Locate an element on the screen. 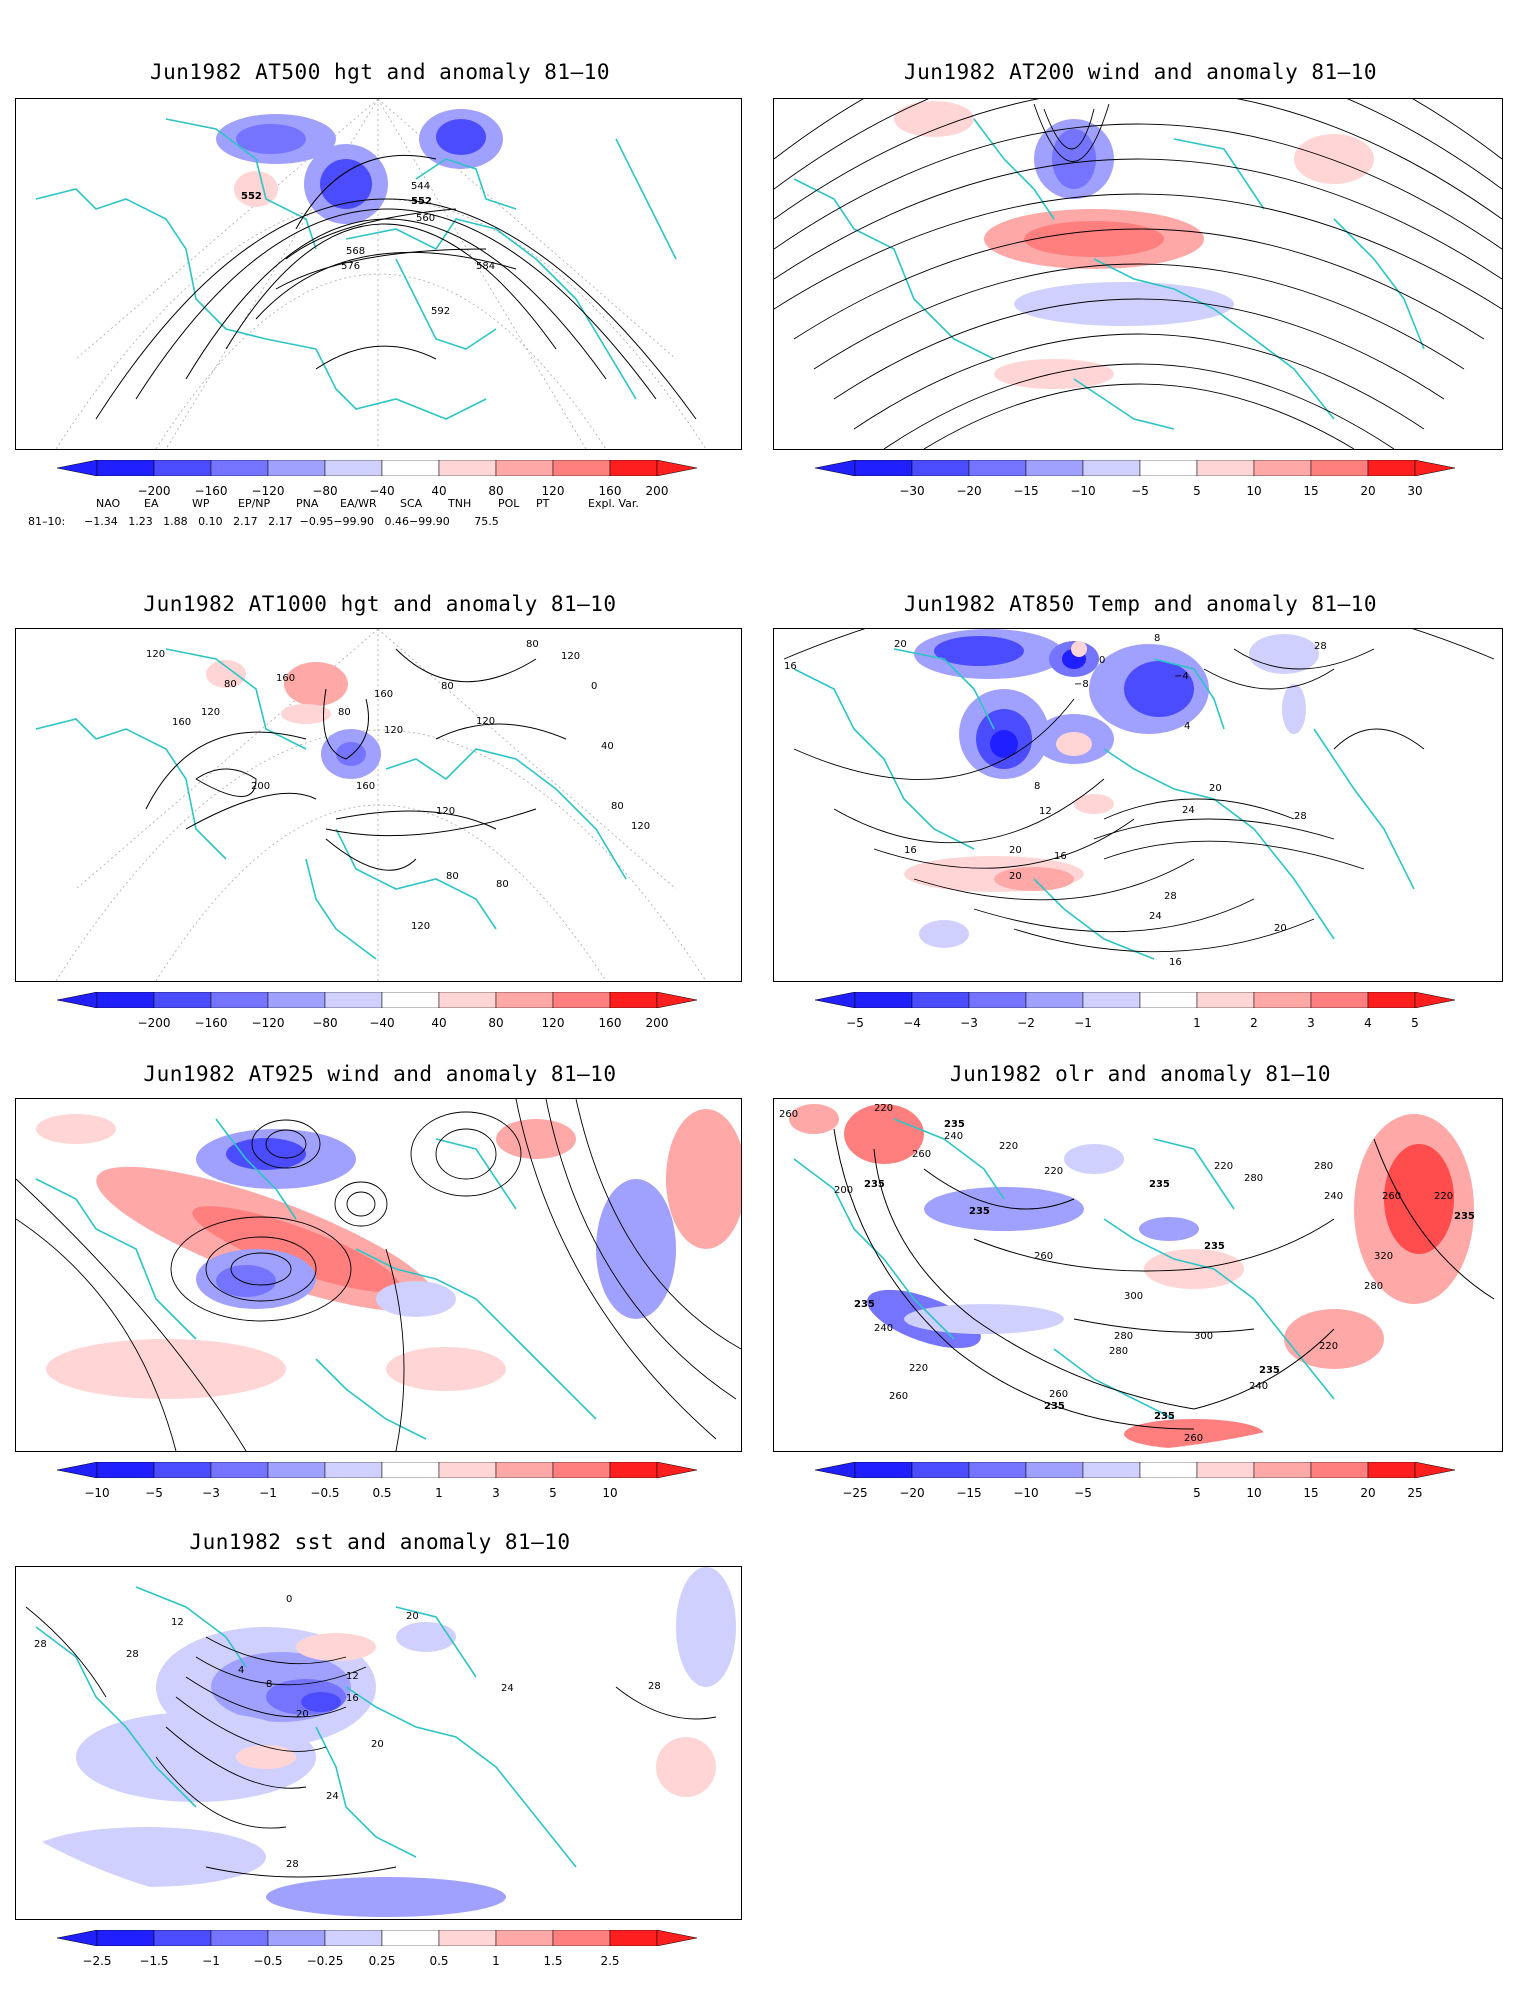 The height and width of the screenshot is (2000, 1520). tele-header: EA is located at coordinates (151, 503).